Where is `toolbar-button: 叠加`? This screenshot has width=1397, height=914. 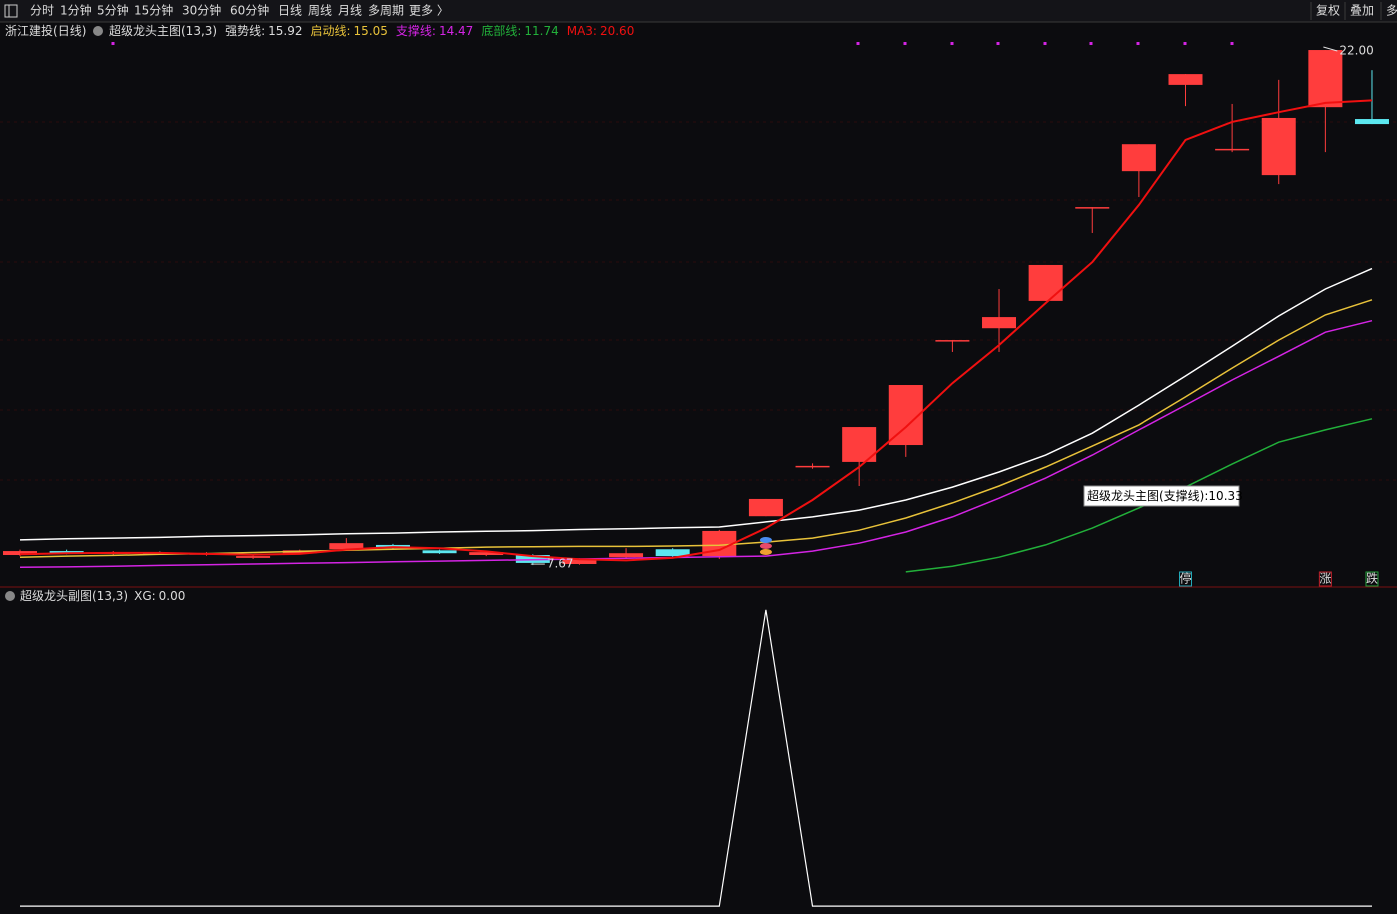 toolbar-button: 叠加 is located at coordinates (1362, 11).